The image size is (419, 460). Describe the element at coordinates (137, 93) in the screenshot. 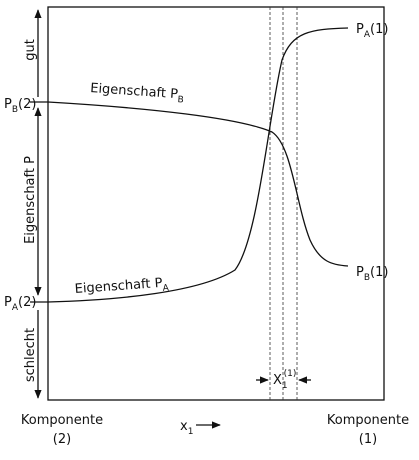

I see `curve-label: Eigenschaft PB` at that location.